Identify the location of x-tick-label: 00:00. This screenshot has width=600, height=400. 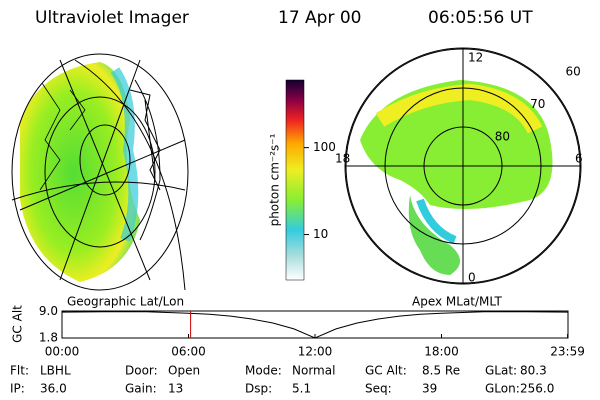
(62, 352).